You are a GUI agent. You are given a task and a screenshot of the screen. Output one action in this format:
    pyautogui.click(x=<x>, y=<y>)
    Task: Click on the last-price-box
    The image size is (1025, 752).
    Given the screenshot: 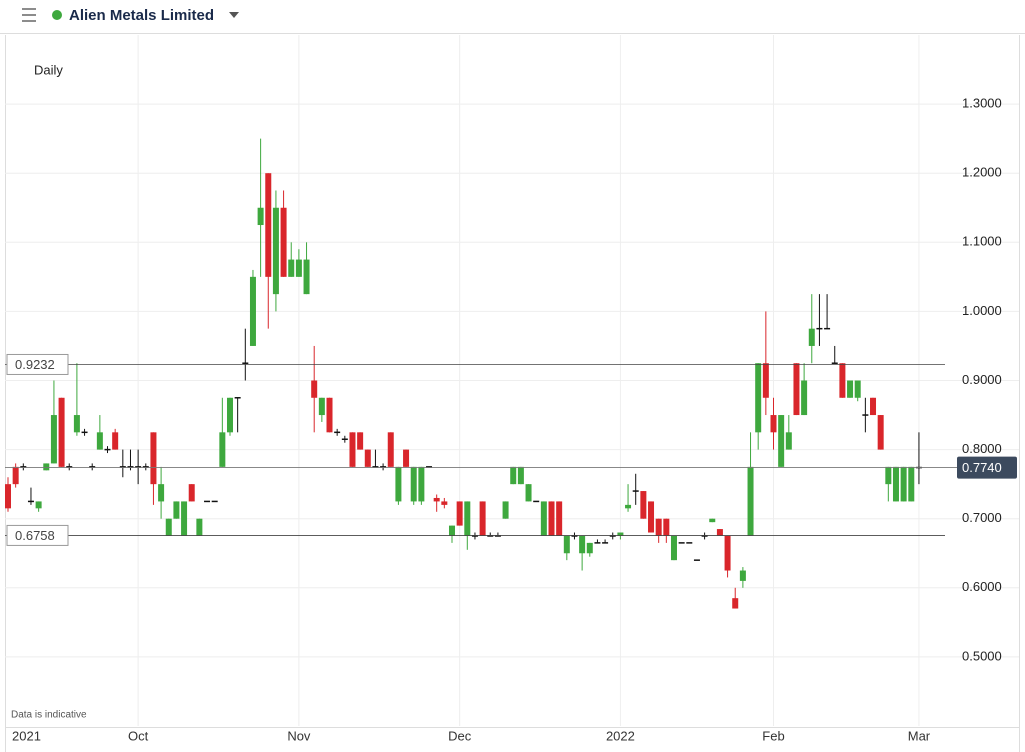 What is the action you would take?
    pyautogui.click(x=987, y=467)
    